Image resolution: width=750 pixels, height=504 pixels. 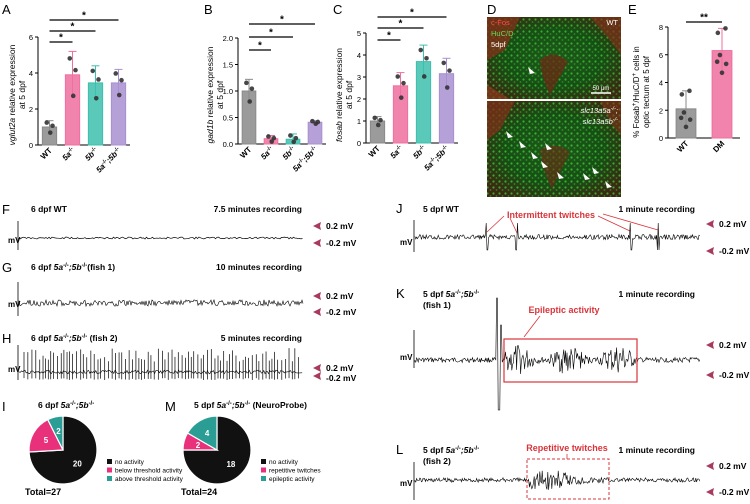 What do you see at coordinates (646, 91) in the screenshot?
I see `ylabel-e-2: optic tectum at 5 dpf` at bounding box center [646, 91].